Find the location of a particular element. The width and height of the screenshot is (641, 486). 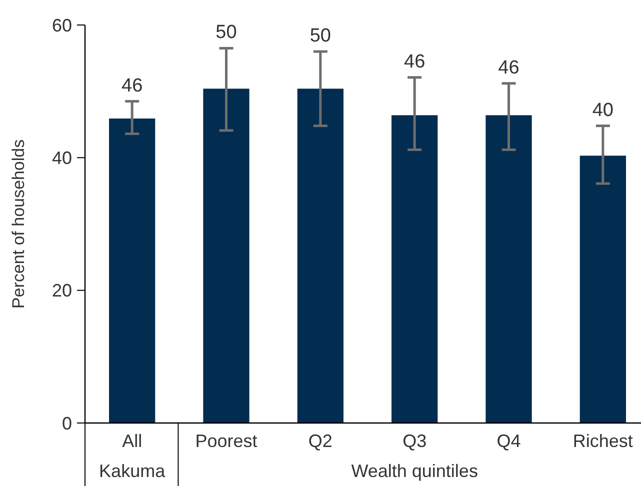

data-label: 40 is located at coordinates (603, 110).